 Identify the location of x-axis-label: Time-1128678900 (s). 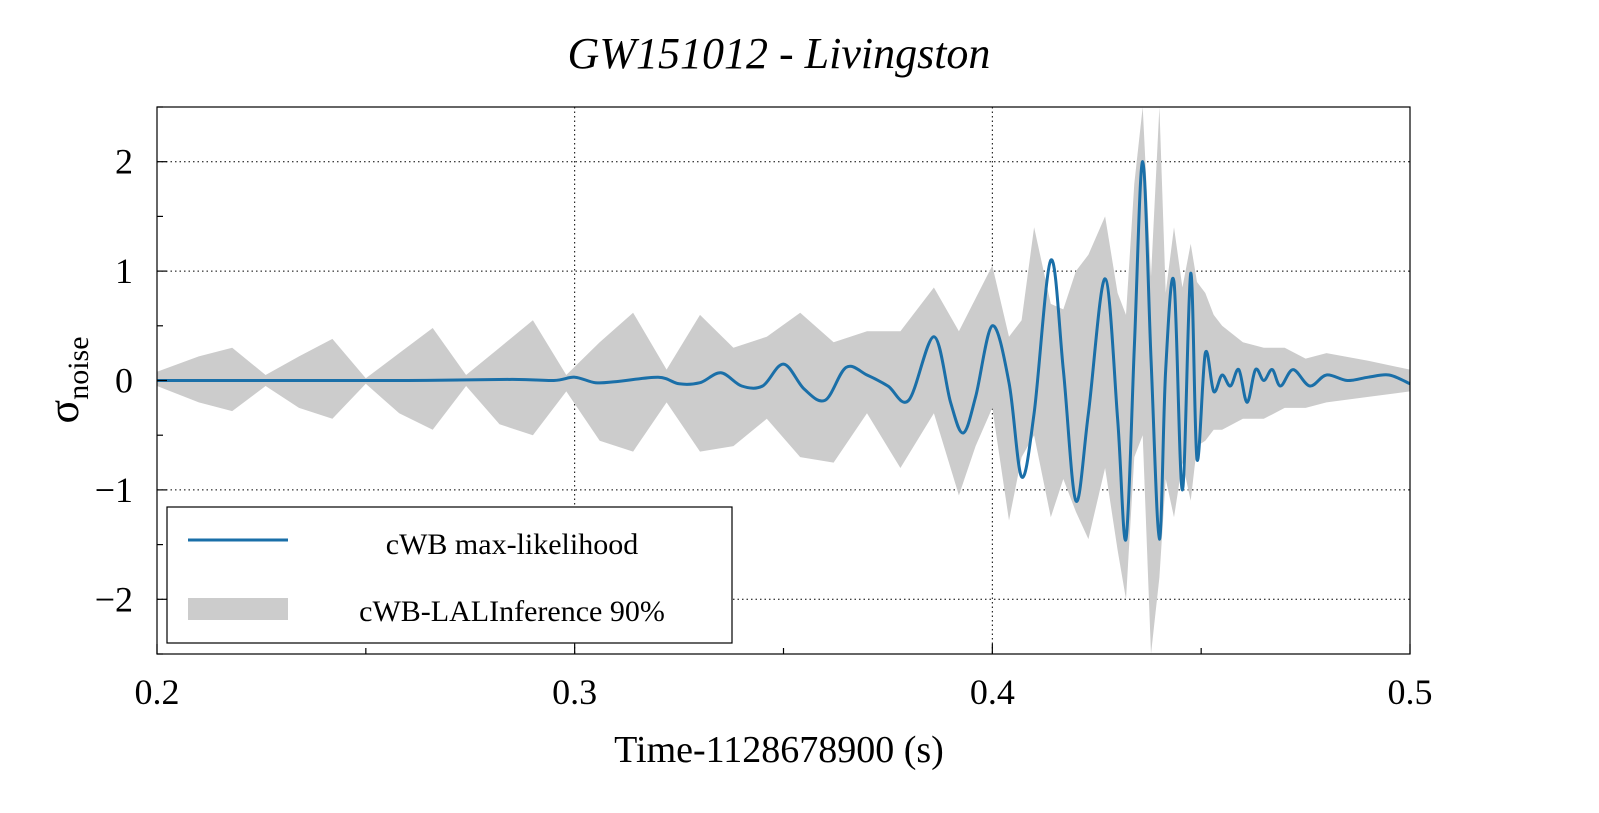
(779, 750).